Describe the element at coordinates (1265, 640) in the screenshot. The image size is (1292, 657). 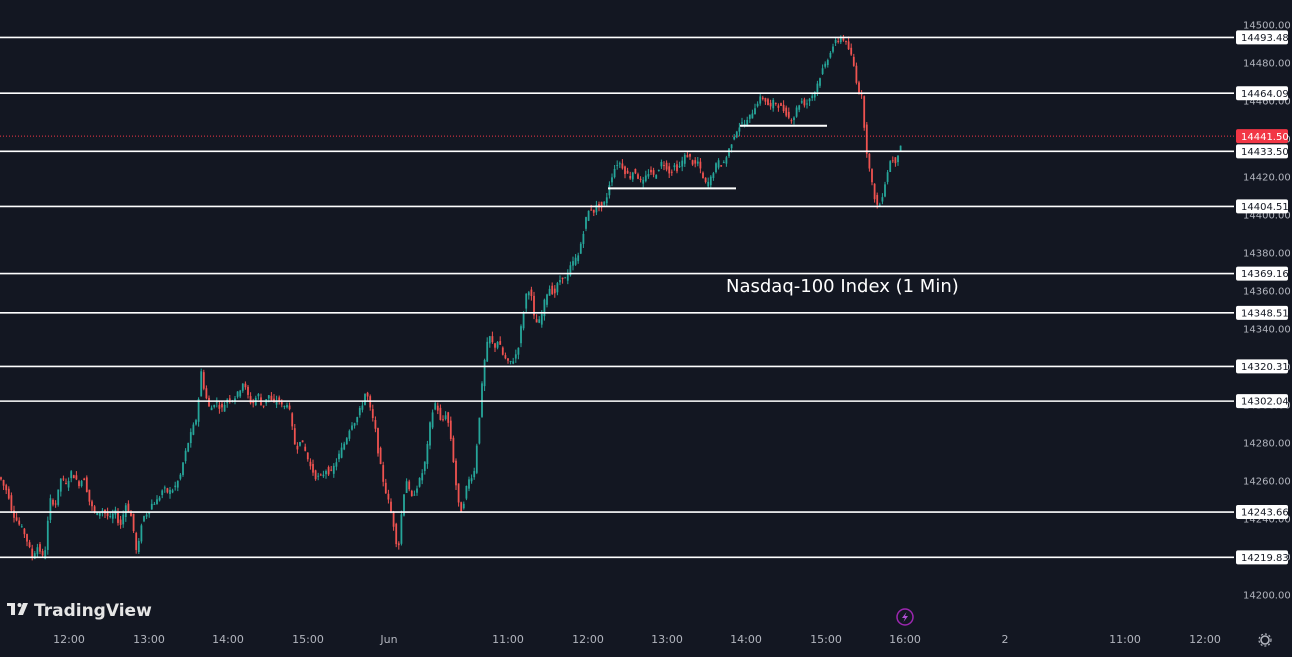
I see `gear-icon` at that location.